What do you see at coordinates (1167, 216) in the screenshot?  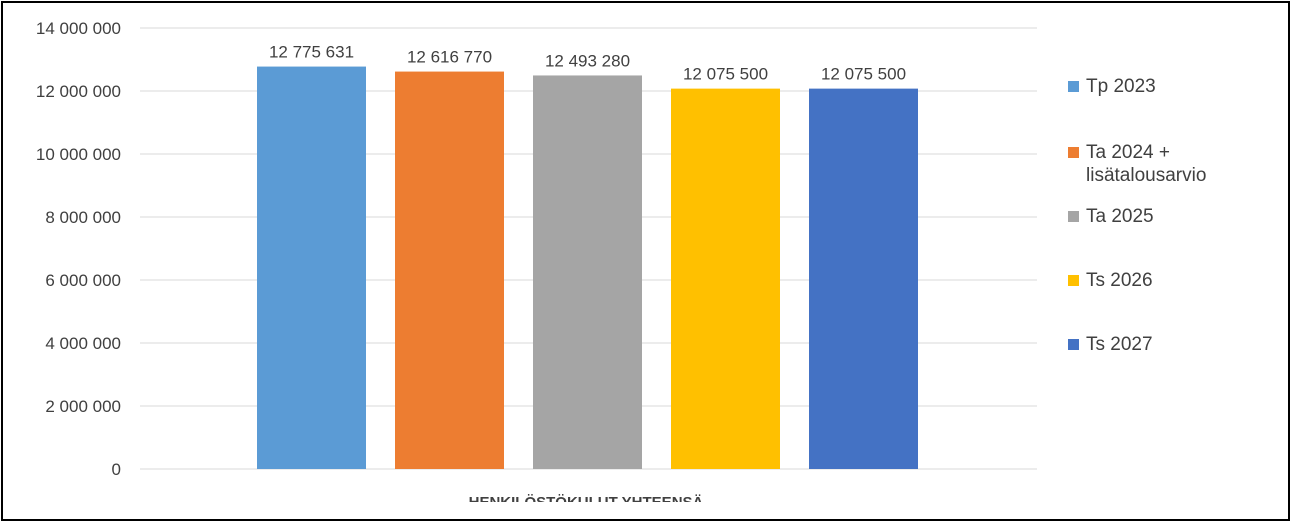 I see `legend-item: Ta 2025` at bounding box center [1167, 216].